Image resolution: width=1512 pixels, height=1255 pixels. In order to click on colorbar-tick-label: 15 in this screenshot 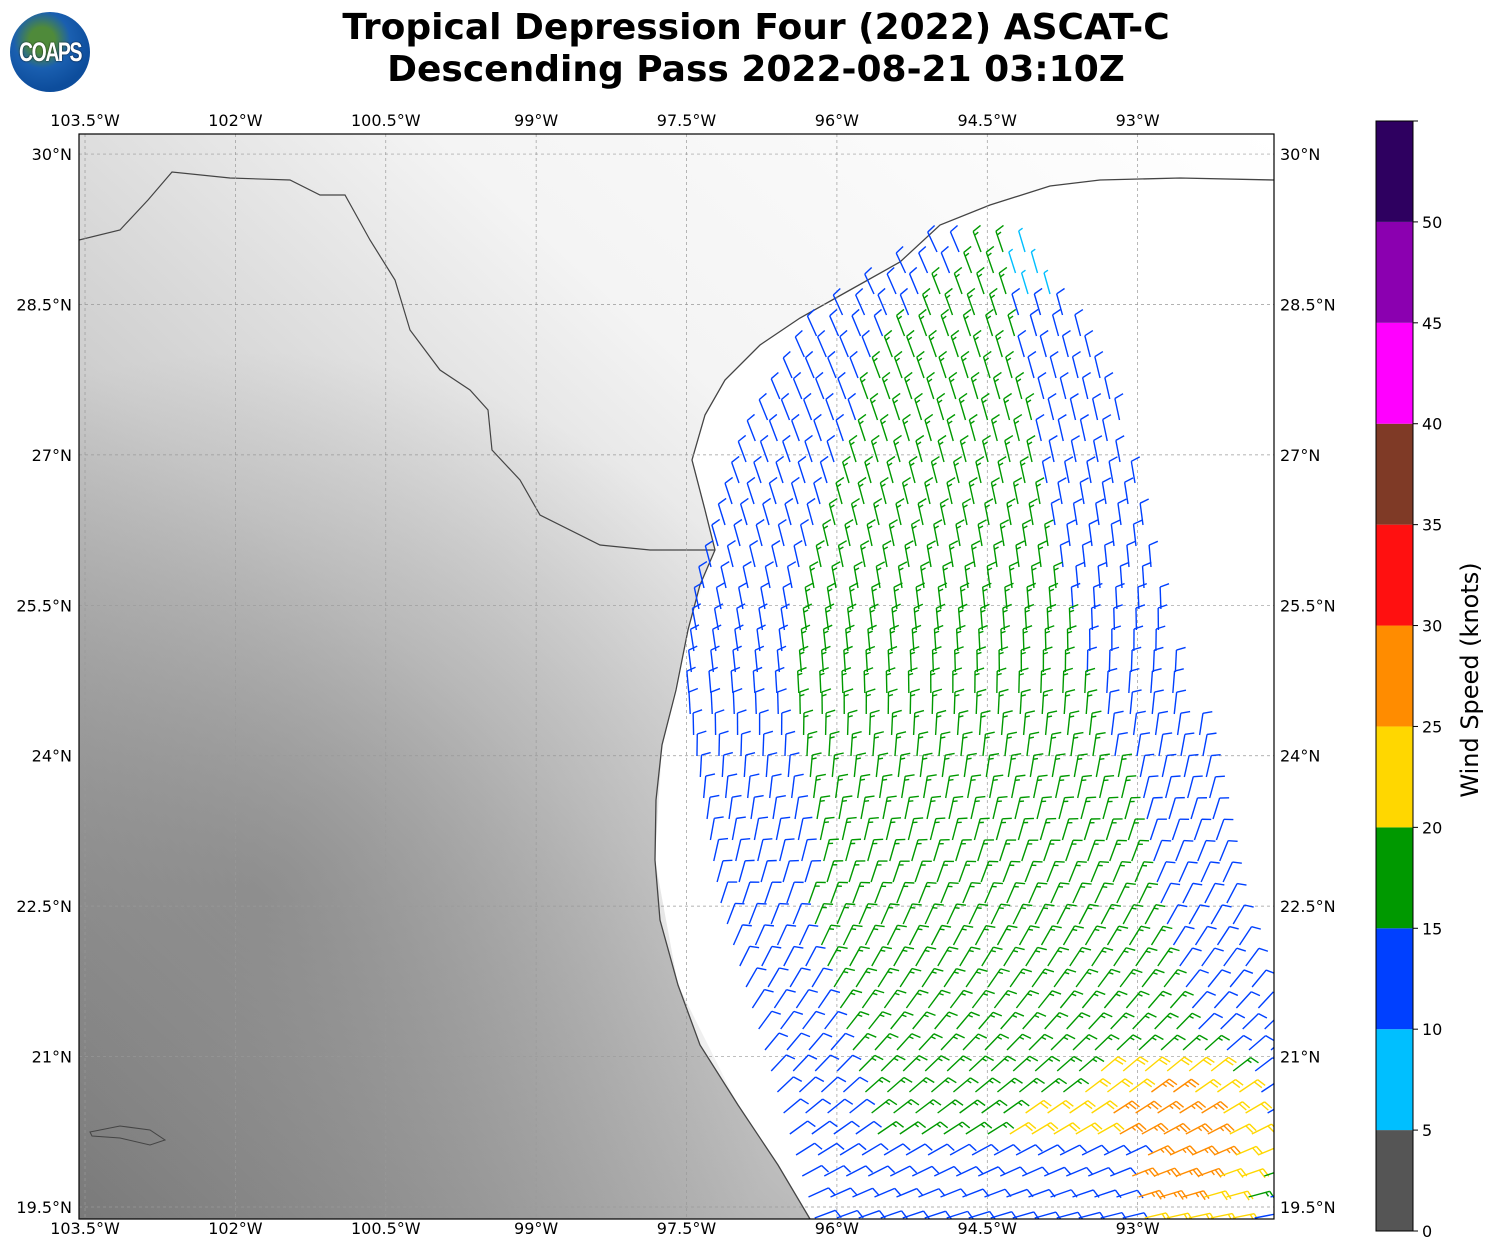, I will do `click(1432, 928)`.